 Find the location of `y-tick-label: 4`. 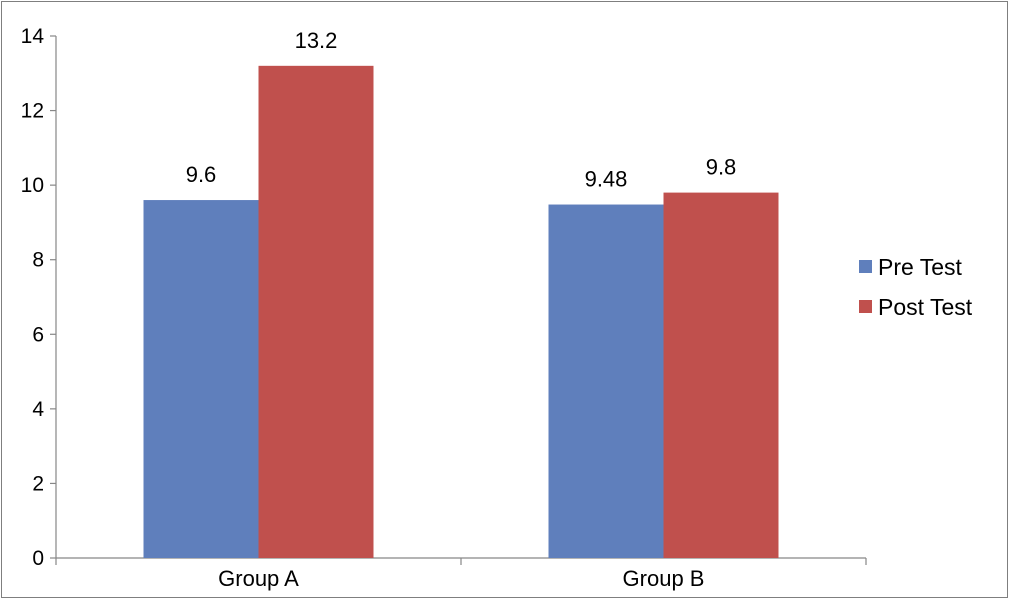

y-tick-label: 4 is located at coordinates (38, 409).